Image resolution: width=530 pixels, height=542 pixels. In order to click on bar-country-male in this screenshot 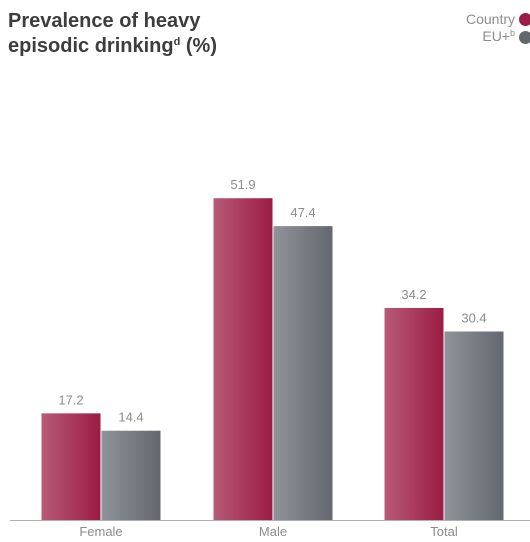, I will do `click(243, 359)`.